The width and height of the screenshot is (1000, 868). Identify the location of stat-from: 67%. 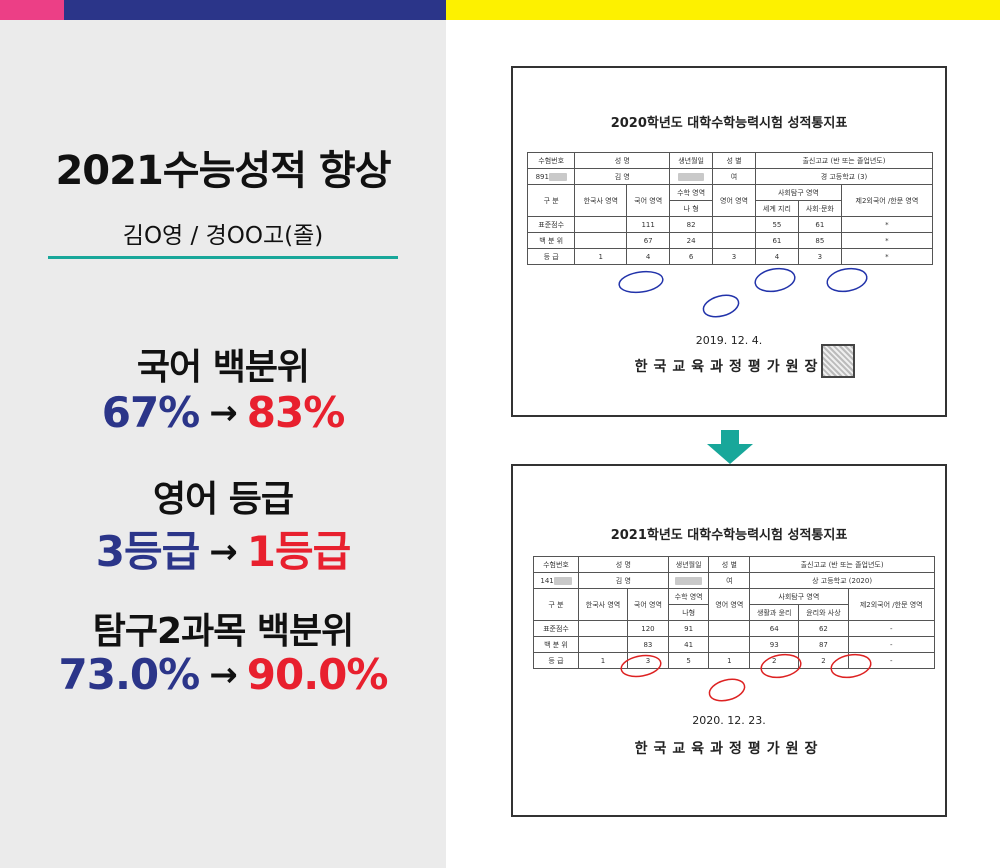
(151, 412).